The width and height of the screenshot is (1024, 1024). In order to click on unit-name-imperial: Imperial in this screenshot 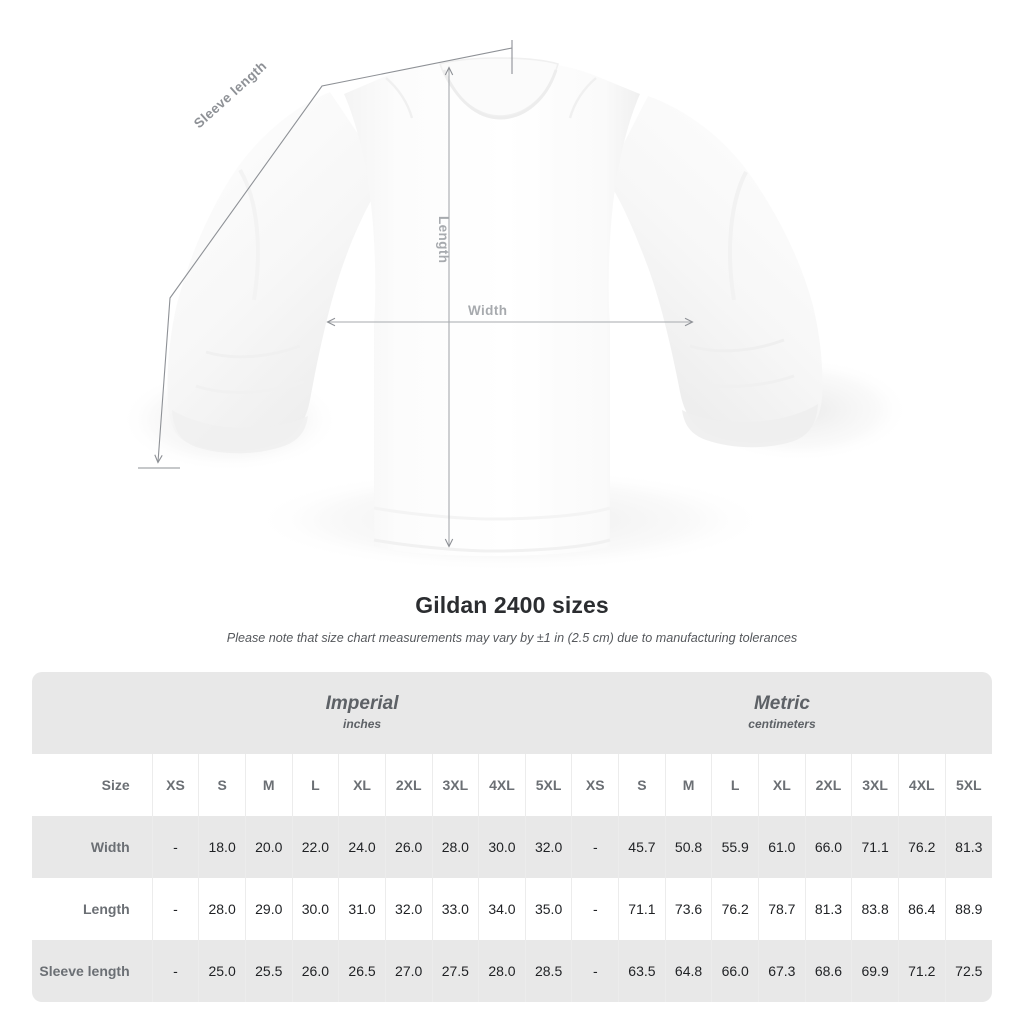, I will do `click(362, 704)`.